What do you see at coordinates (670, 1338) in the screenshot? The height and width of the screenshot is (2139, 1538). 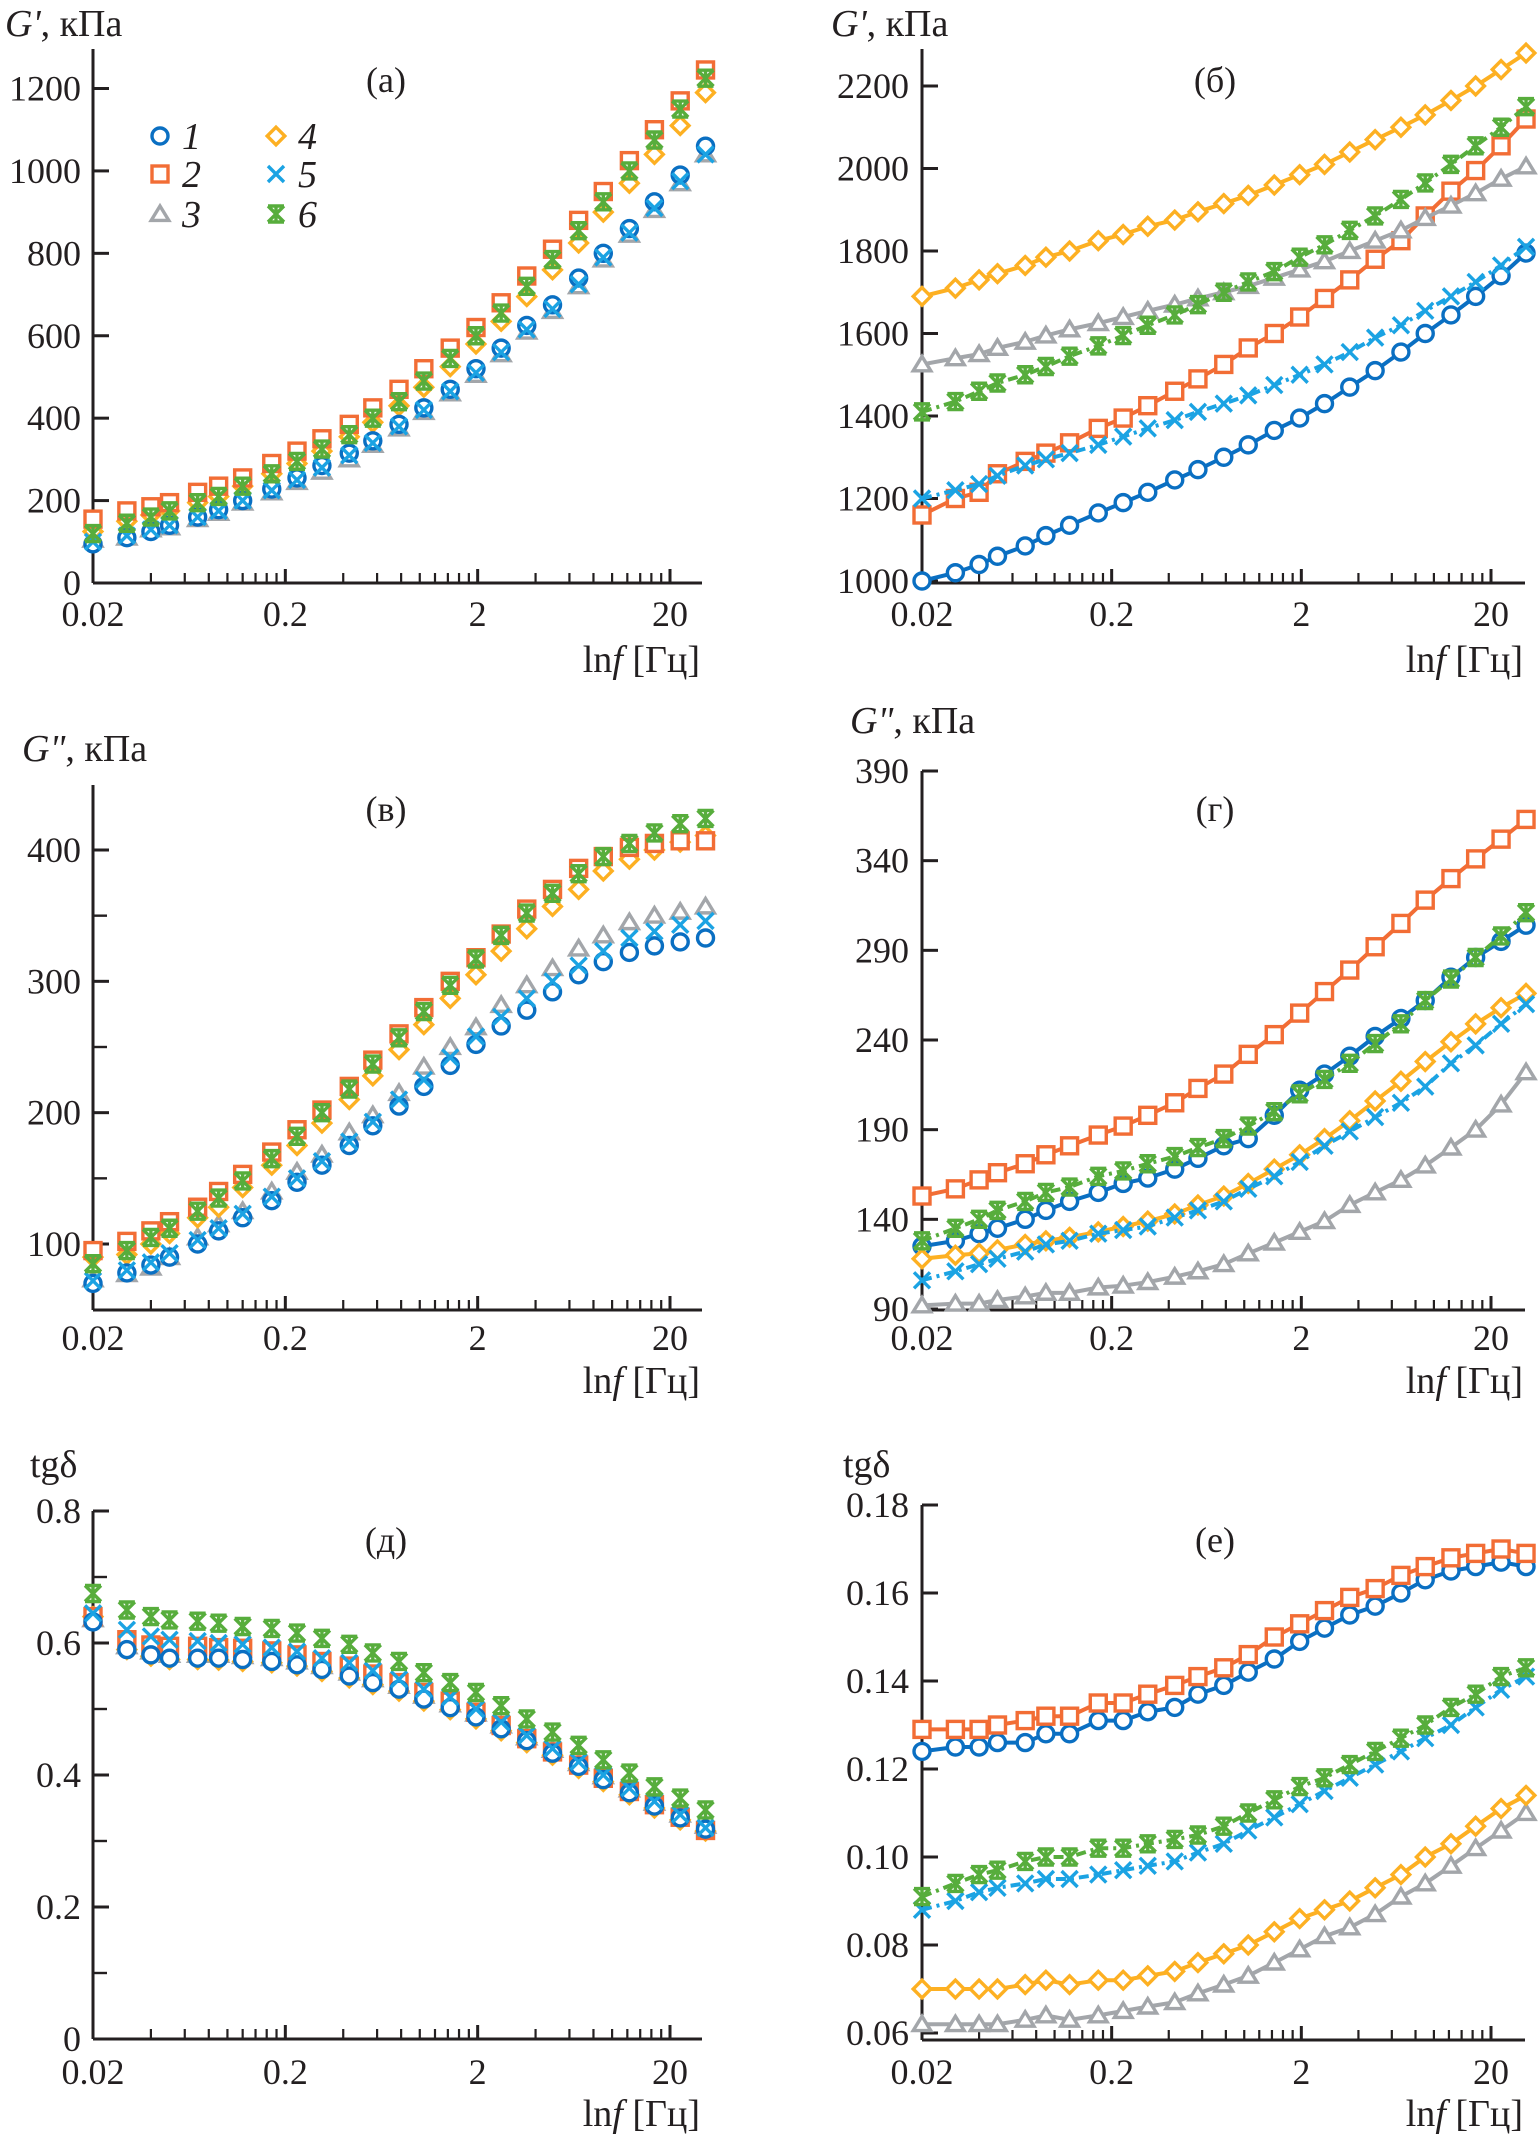 I see `x-tick-label: 20` at bounding box center [670, 1338].